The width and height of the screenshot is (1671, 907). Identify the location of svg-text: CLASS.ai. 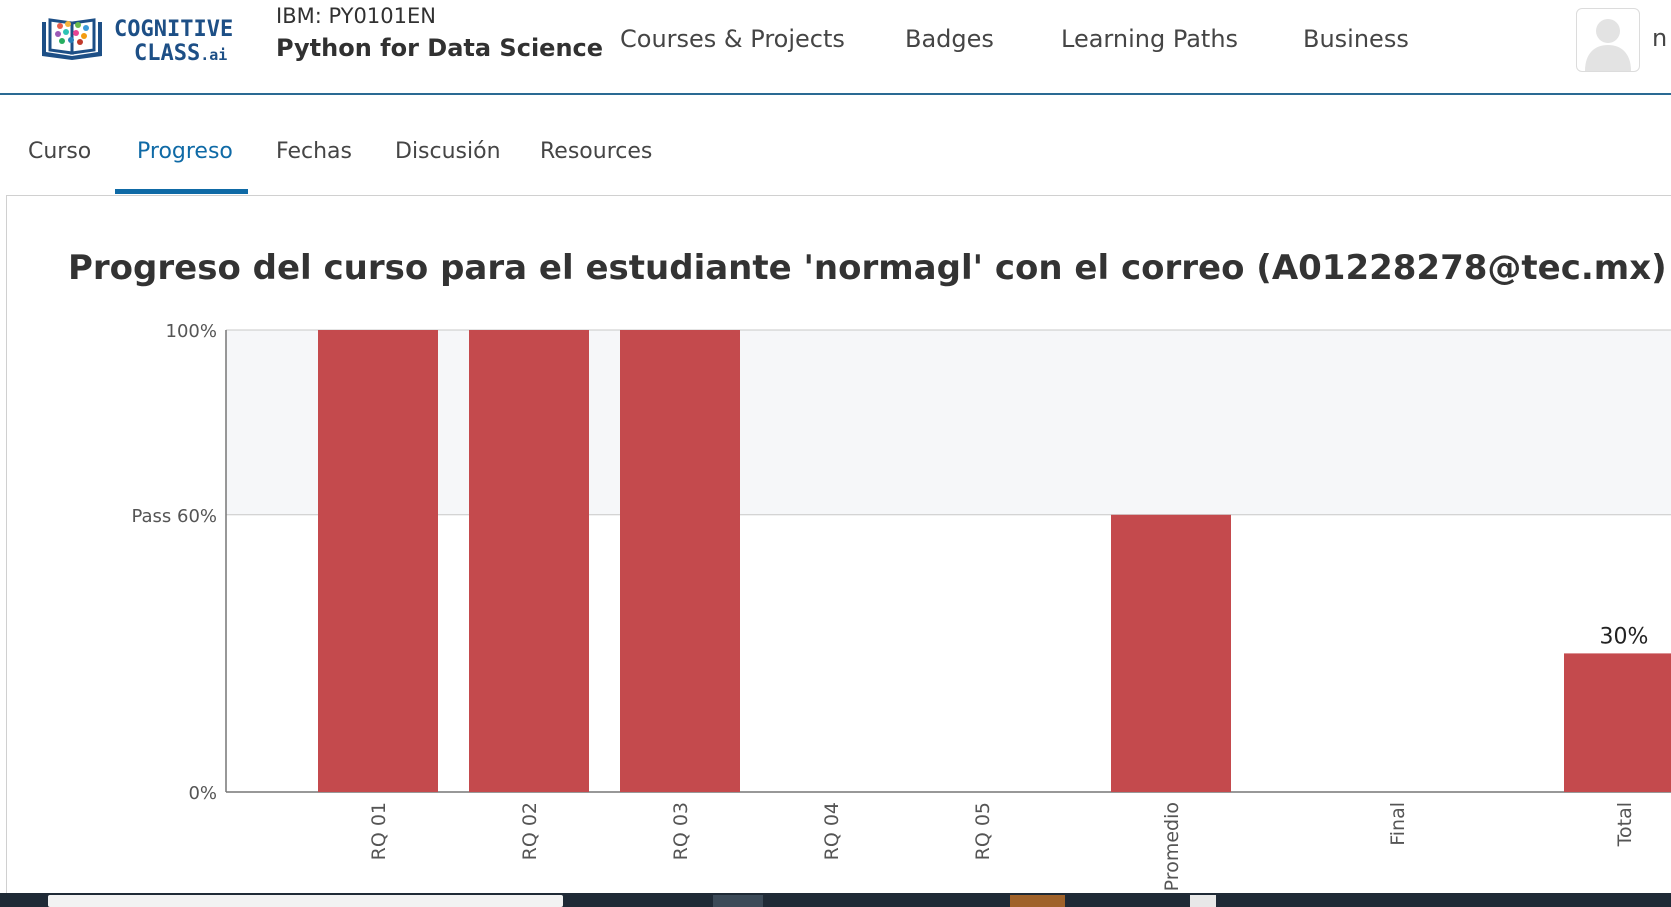
(180, 53).